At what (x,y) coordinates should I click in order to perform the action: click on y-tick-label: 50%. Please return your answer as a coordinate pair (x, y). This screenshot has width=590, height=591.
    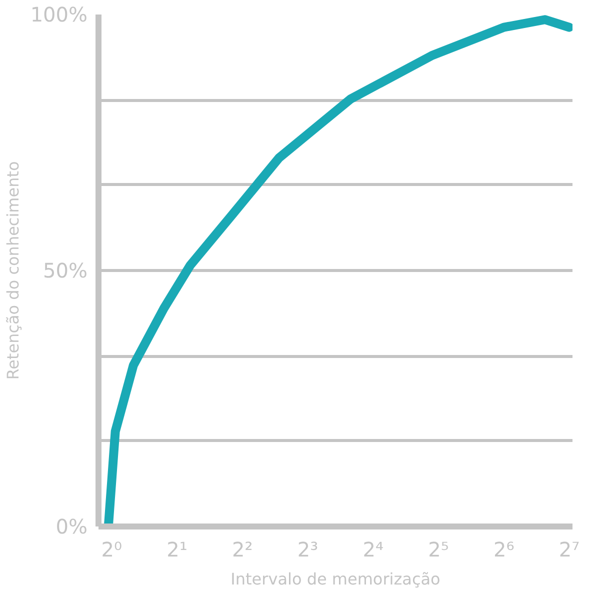
    Looking at the image, I should click on (65, 270).